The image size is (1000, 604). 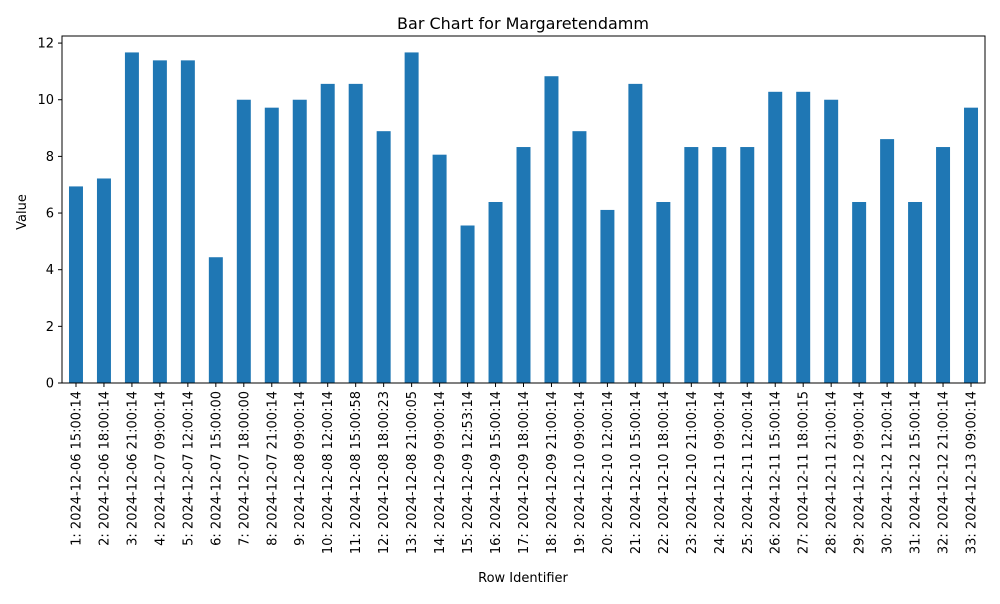 I want to click on y-tick-label: 2, so click(x=50, y=327).